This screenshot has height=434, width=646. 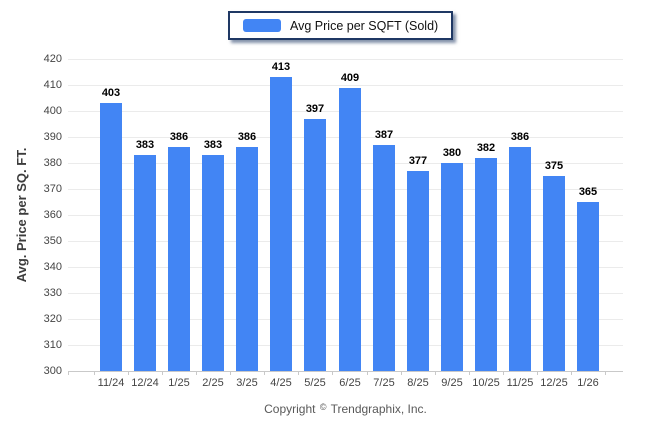 I want to click on x-tick-label: 1/26, so click(x=588, y=383).